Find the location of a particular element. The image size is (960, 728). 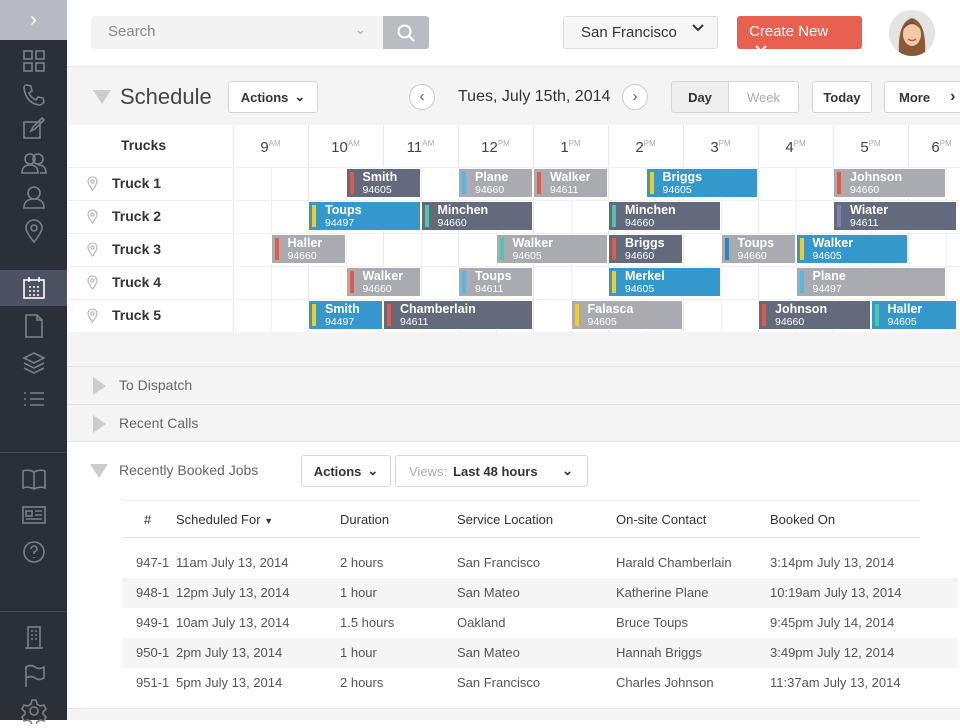

schedule-event: Haller 94605 is located at coordinates (913, 315).